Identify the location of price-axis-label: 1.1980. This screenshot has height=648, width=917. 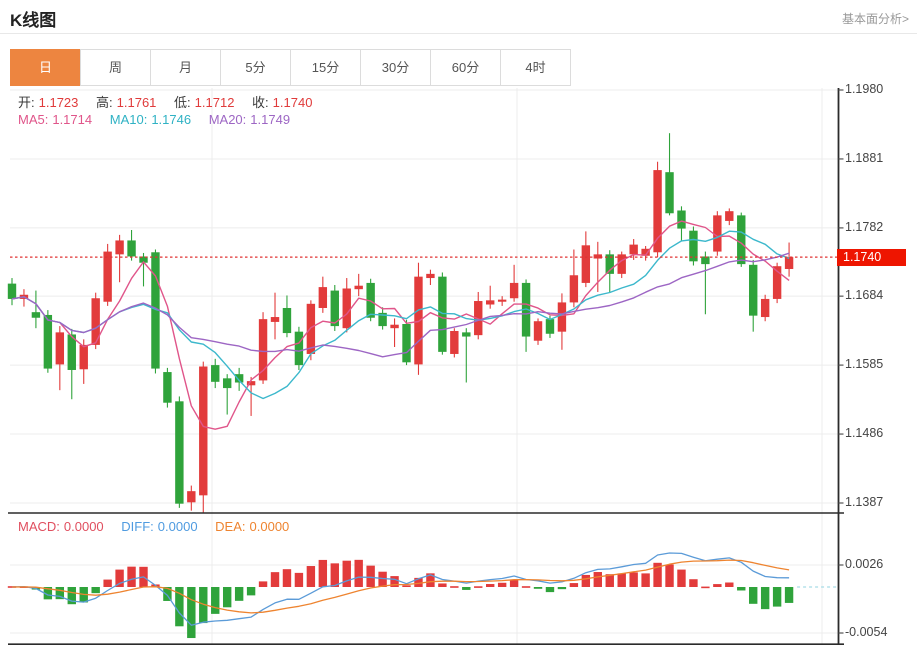
(864, 89).